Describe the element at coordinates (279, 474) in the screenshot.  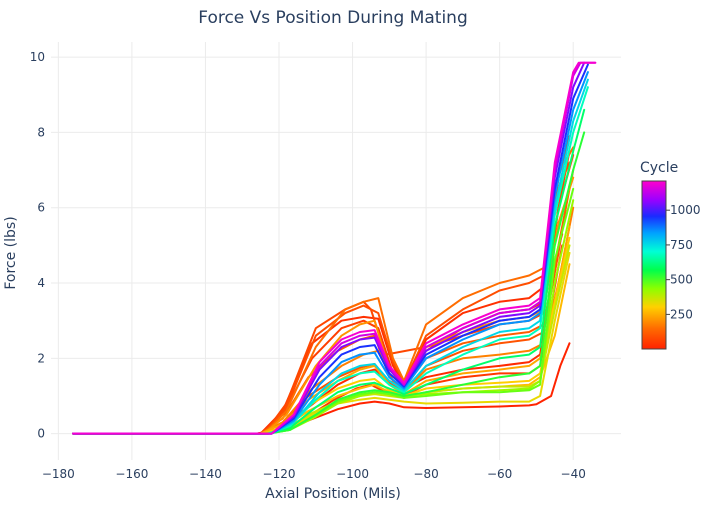
I see `x-tick-label: −120` at that location.